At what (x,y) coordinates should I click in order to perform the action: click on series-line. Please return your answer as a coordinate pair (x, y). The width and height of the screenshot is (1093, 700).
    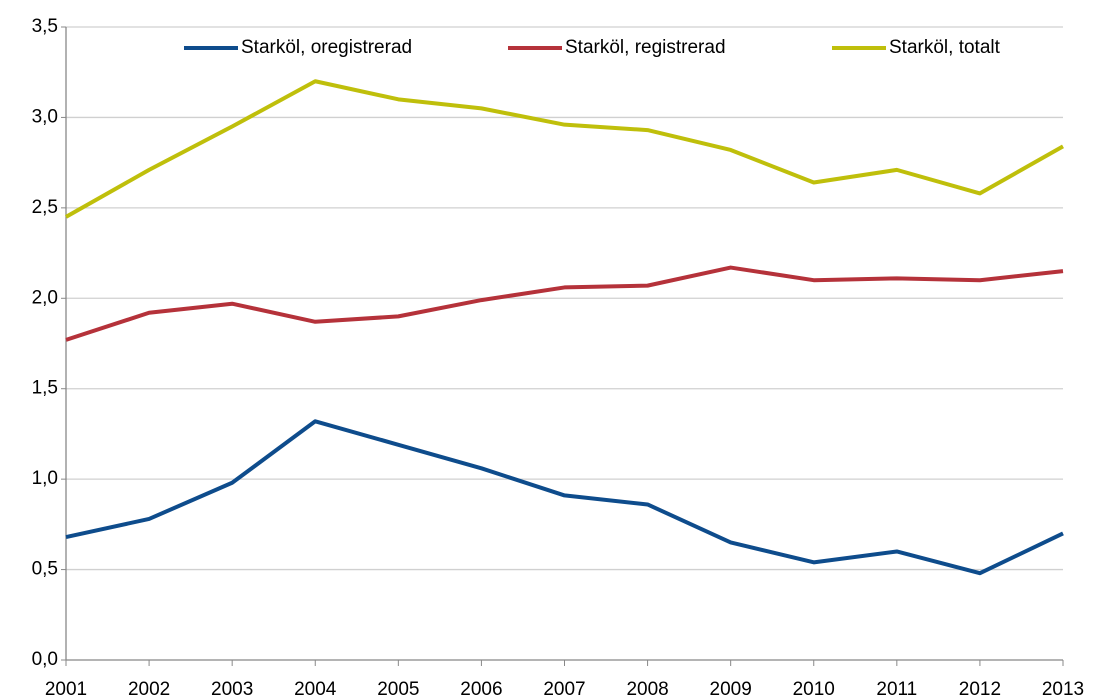
    Looking at the image, I should click on (564, 303).